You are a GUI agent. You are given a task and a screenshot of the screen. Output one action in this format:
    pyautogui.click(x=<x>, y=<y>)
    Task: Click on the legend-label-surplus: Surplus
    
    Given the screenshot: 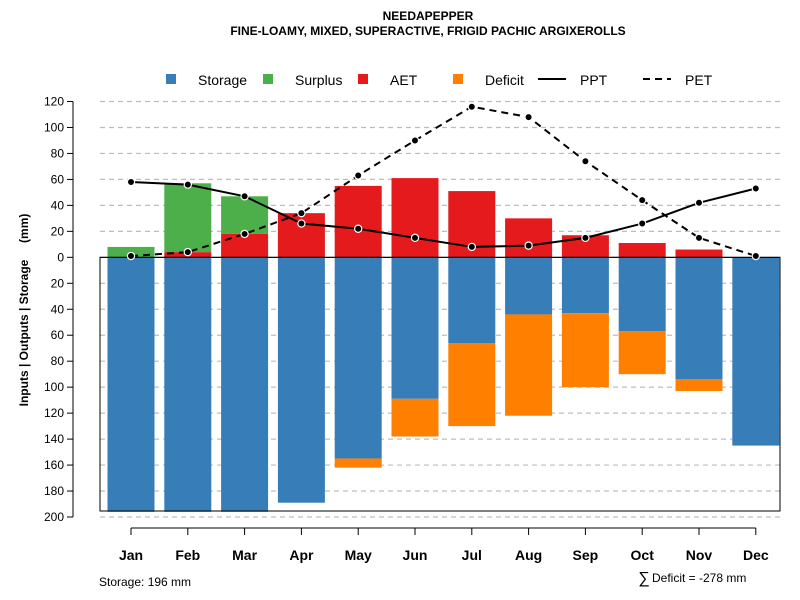 What is the action you would take?
    pyautogui.click(x=318, y=80)
    